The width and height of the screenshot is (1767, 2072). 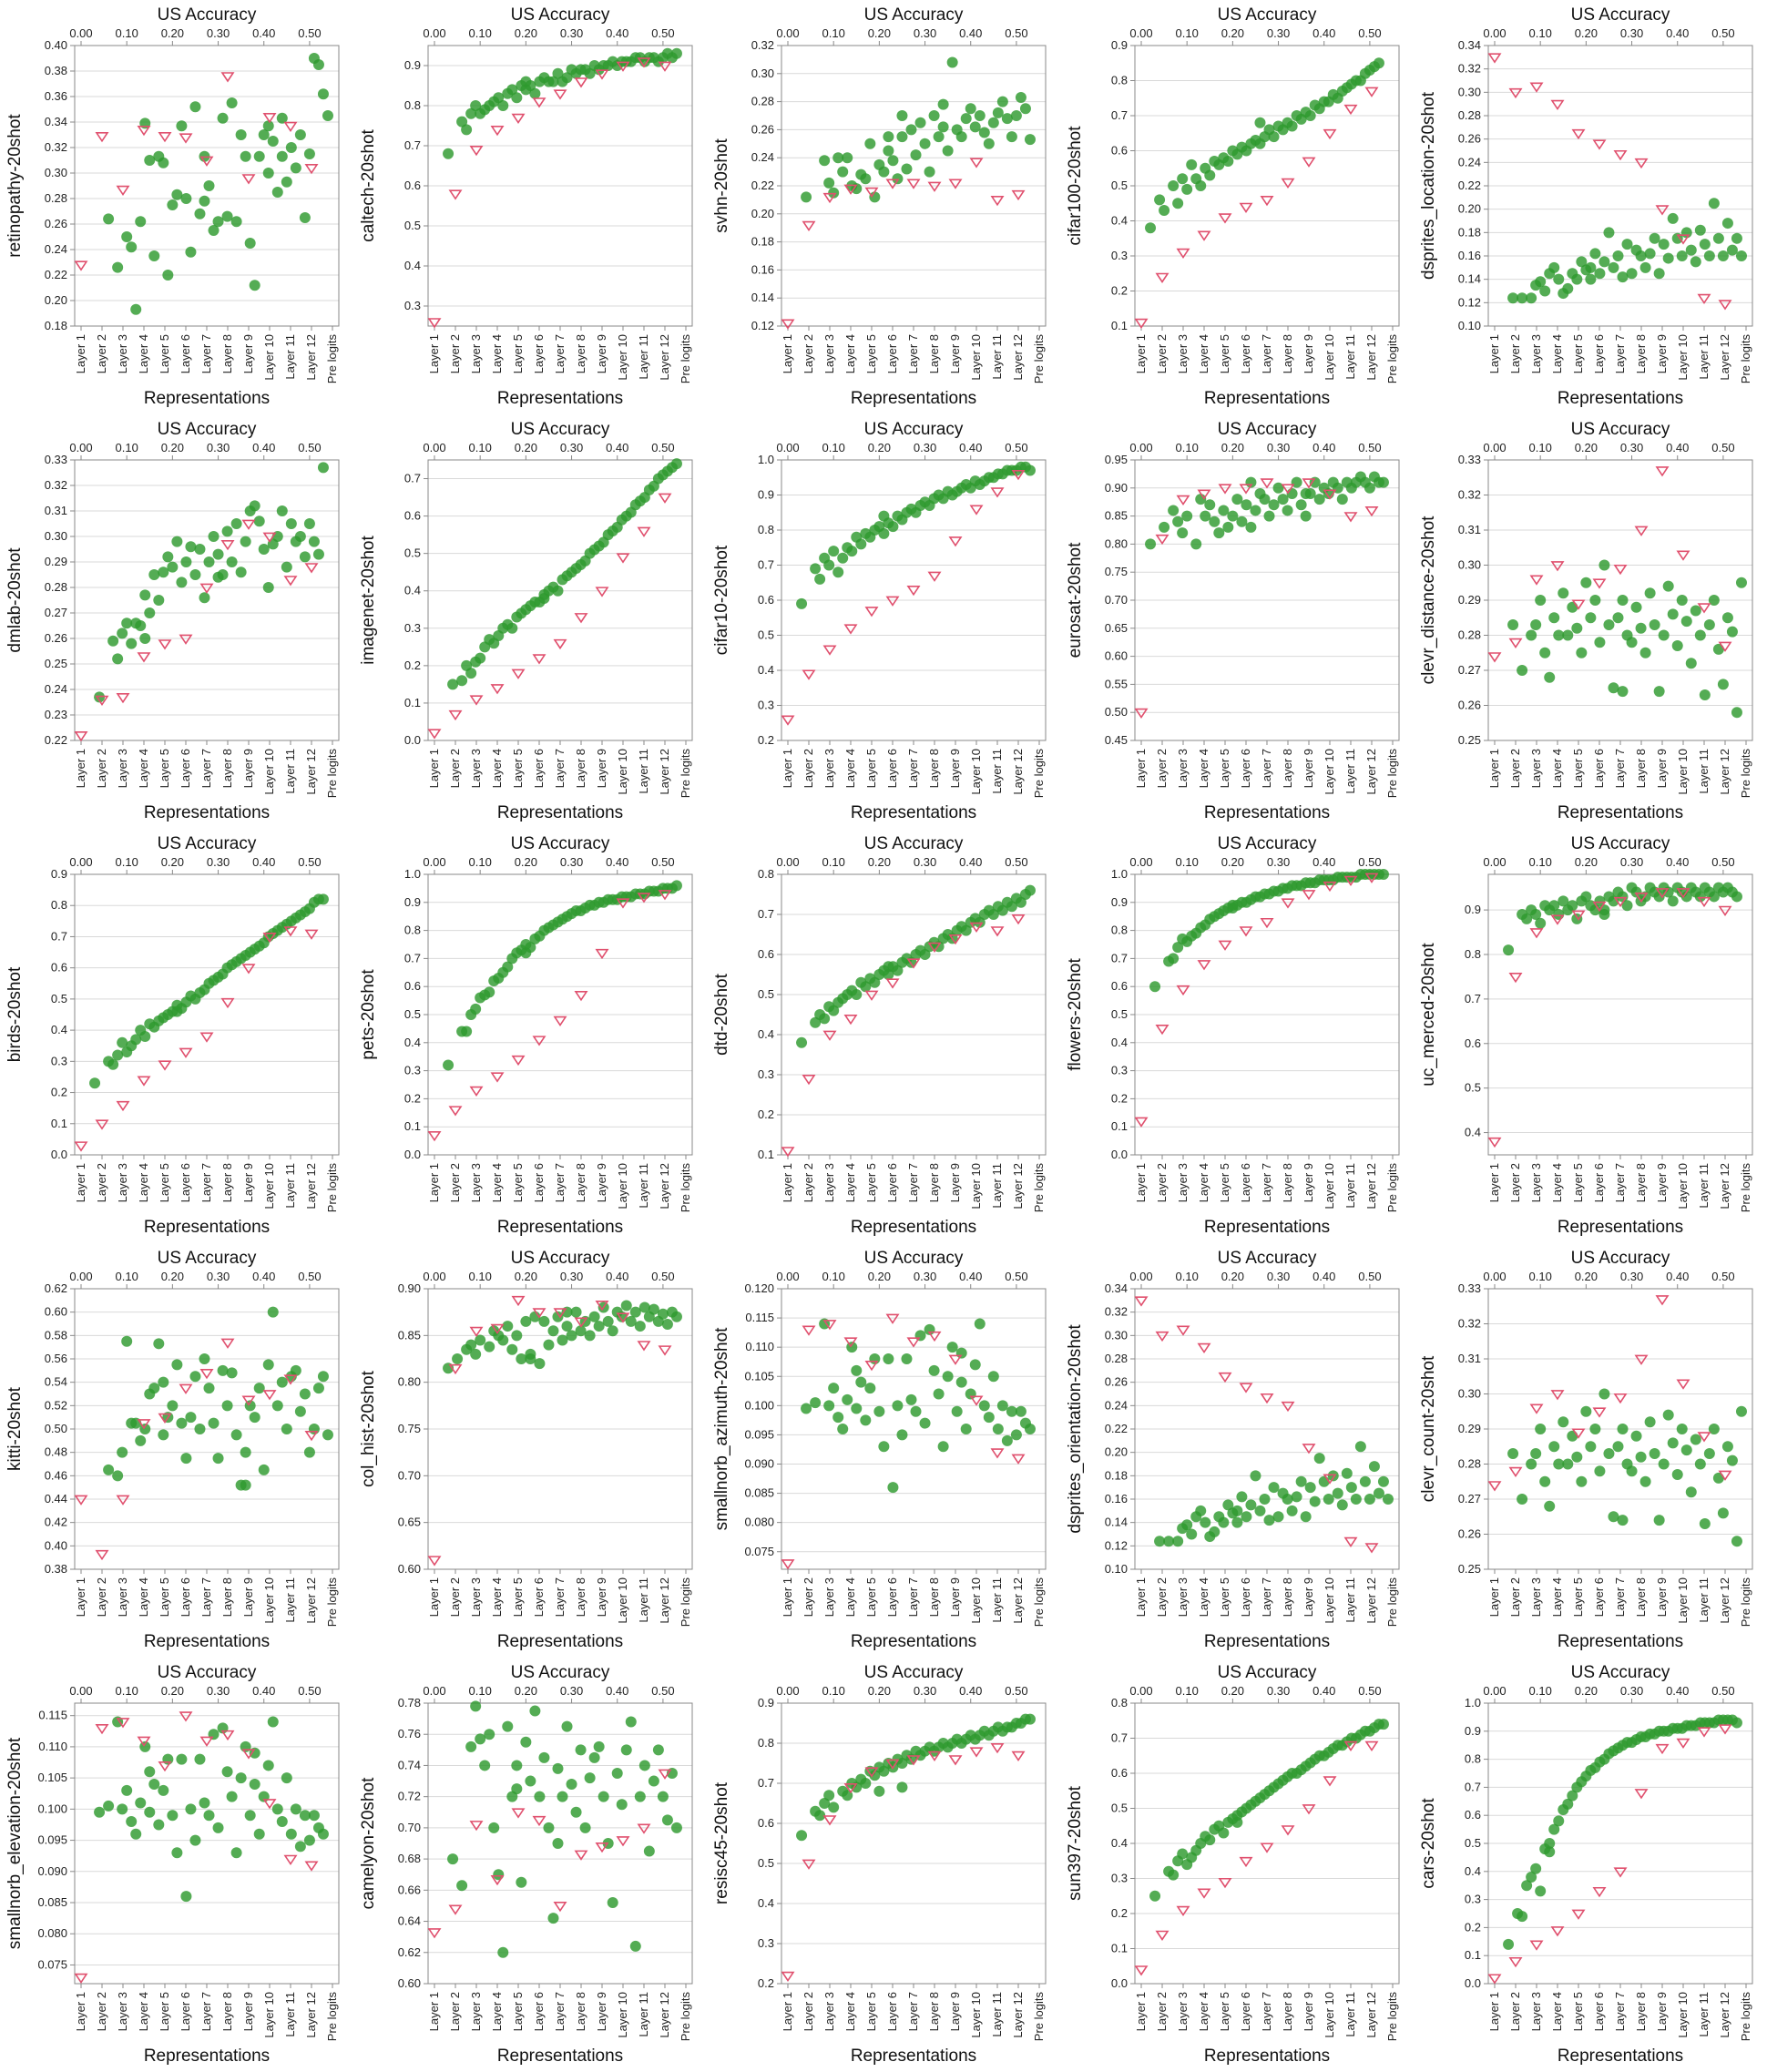 I want to click on y-tick-label: 0.33, so click(x=1469, y=459).